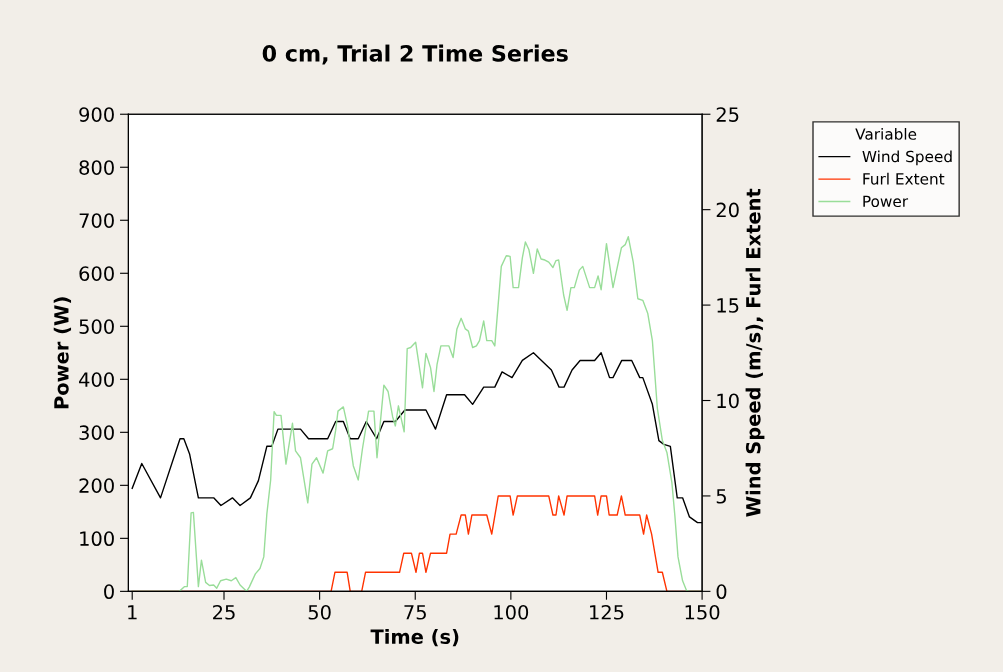 The image size is (1003, 672). Describe the element at coordinates (607, 612) in the screenshot. I see `x-tick-label: 125` at that location.